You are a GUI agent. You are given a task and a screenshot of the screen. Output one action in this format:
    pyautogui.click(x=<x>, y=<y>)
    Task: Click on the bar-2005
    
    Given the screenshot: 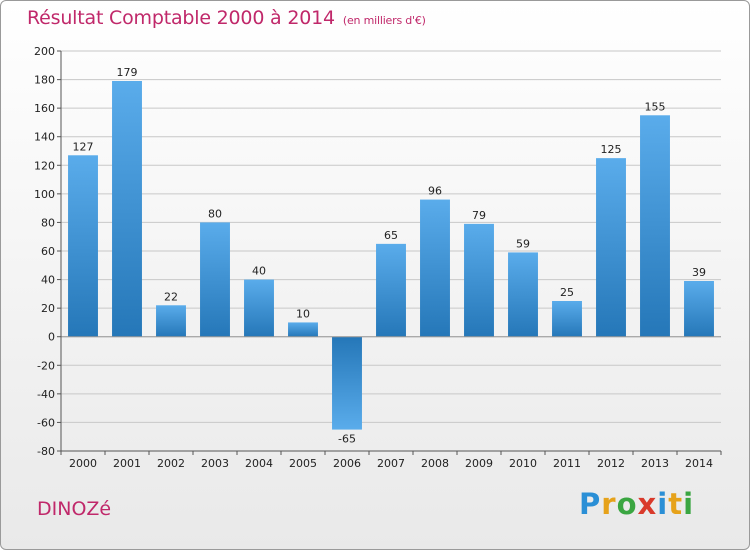 What is the action you would take?
    pyautogui.click(x=303, y=329)
    